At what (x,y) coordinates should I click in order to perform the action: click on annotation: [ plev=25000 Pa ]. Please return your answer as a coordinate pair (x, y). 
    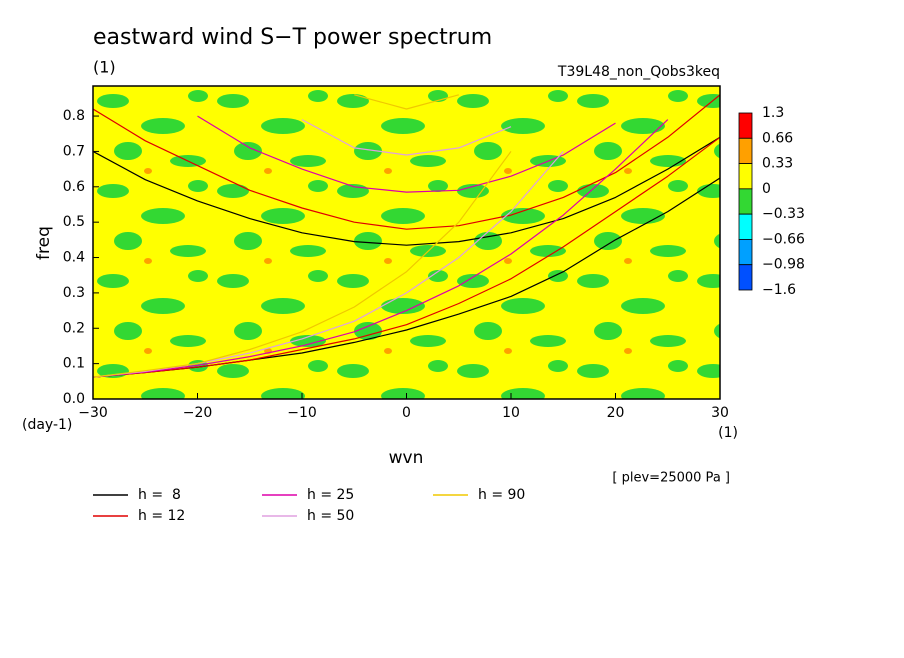
    Looking at the image, I should click on (671, 478).